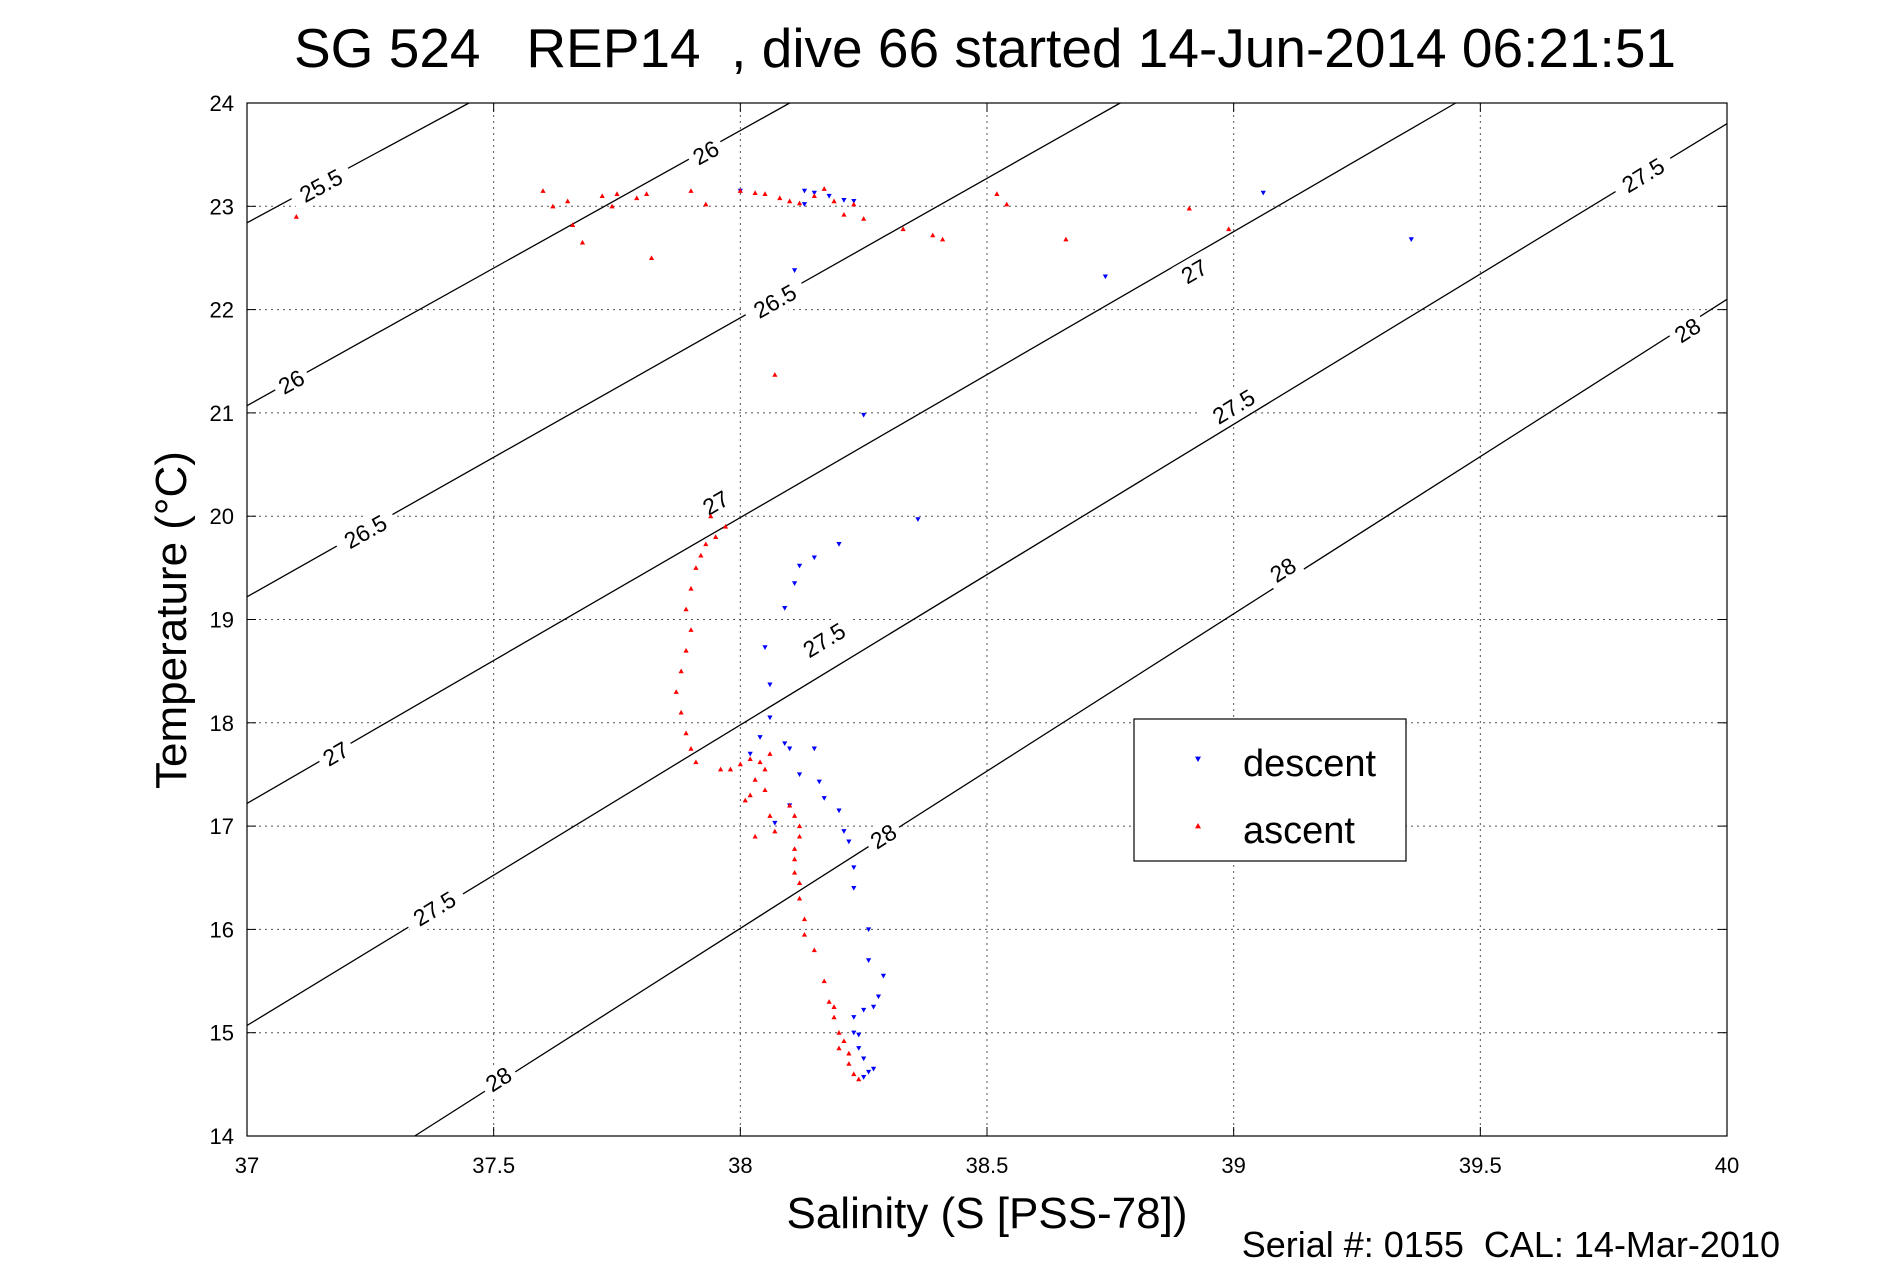  I want to click on x-tick-label: 37, so click(247, 1165).